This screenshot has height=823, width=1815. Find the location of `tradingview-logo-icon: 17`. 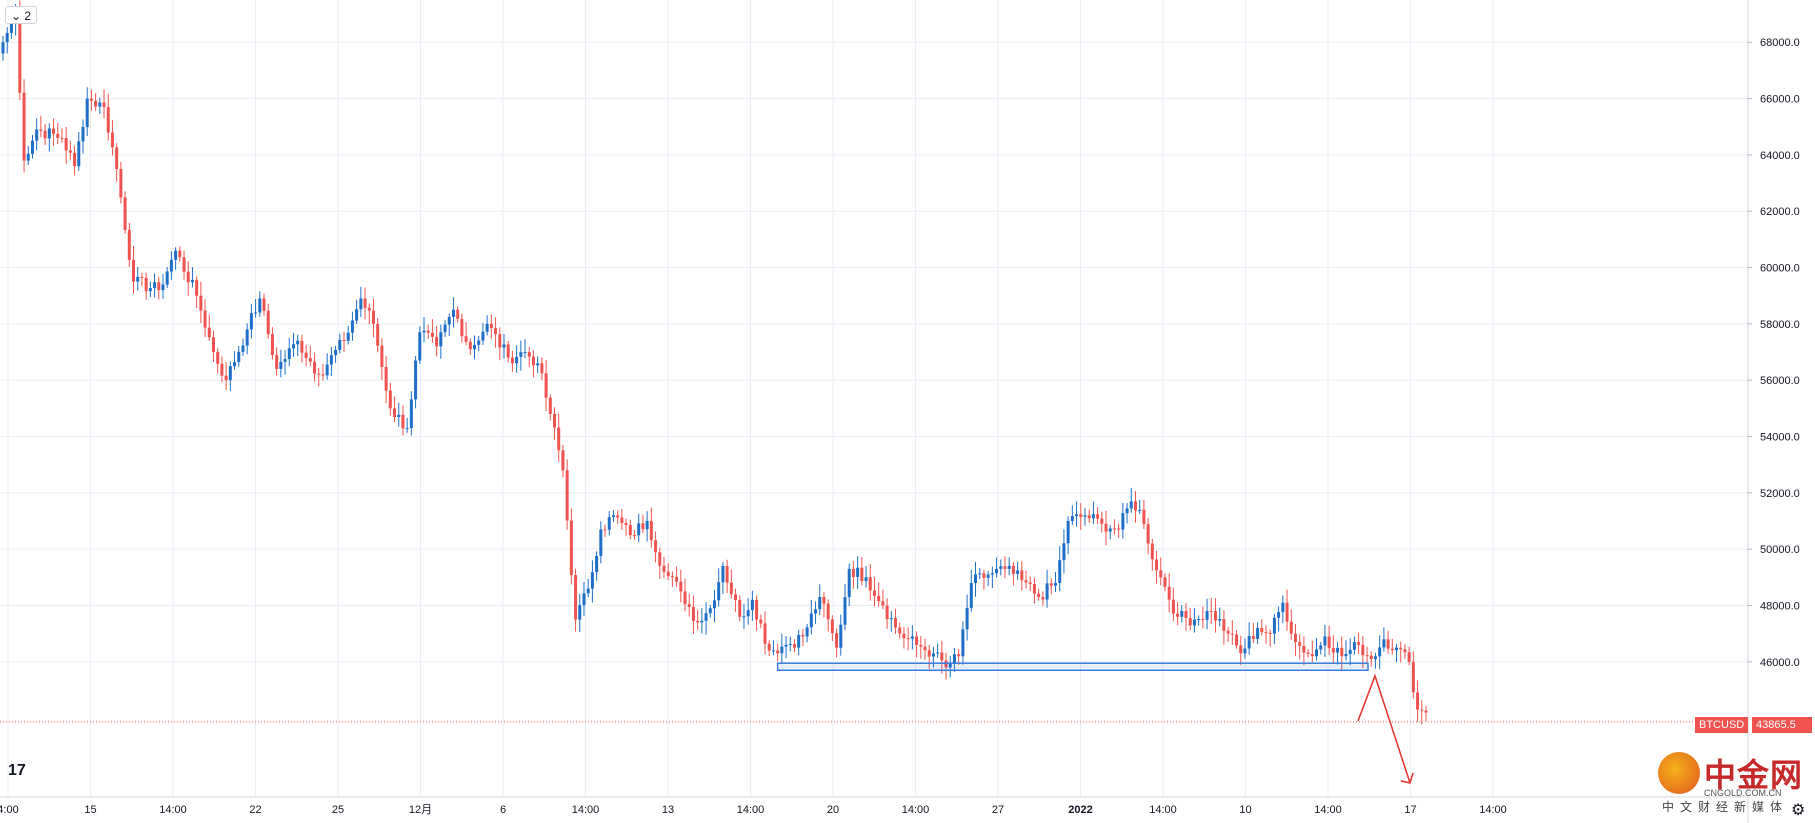

tradingview-logo-icon: 17 is located at coordinates (23, 774).